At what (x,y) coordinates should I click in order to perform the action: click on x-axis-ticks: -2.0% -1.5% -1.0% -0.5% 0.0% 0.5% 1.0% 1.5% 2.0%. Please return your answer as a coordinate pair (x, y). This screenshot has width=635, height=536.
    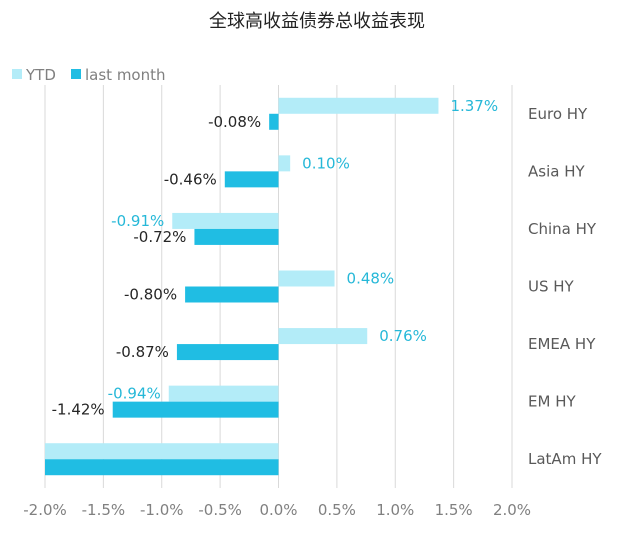
    Looking at the image, I should click on (277, 510).